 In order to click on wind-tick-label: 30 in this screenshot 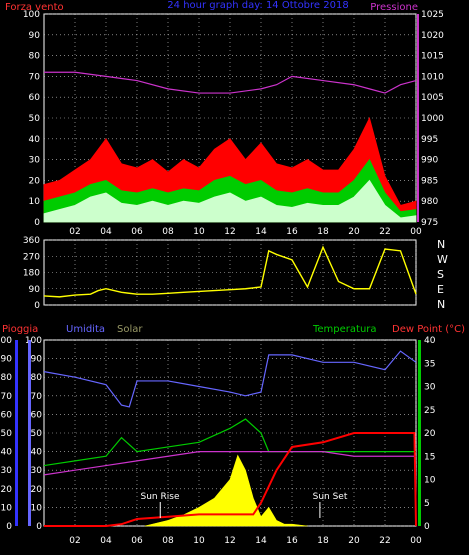, I will do `click(35, 161)`.